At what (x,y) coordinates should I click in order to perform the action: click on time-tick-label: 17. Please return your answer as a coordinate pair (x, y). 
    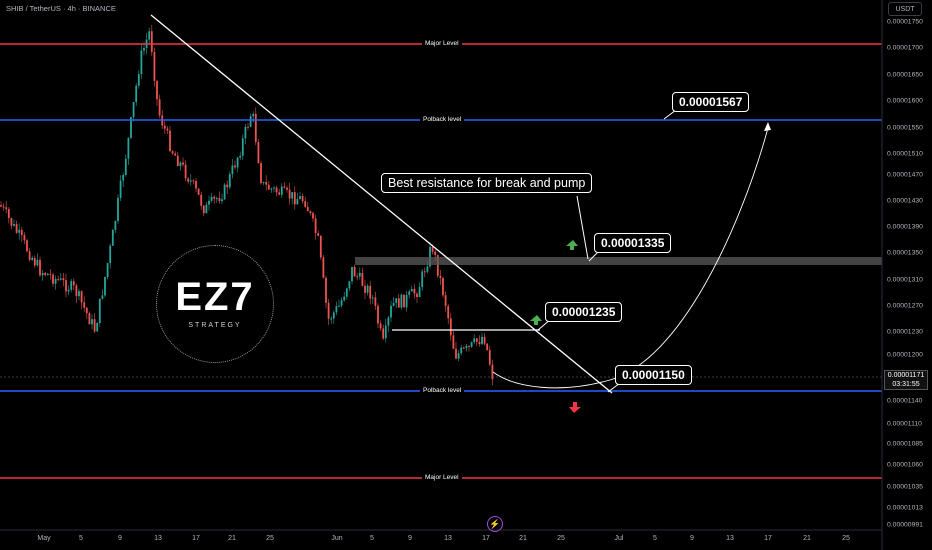
    Looking at the image, I should click on (196, 538).